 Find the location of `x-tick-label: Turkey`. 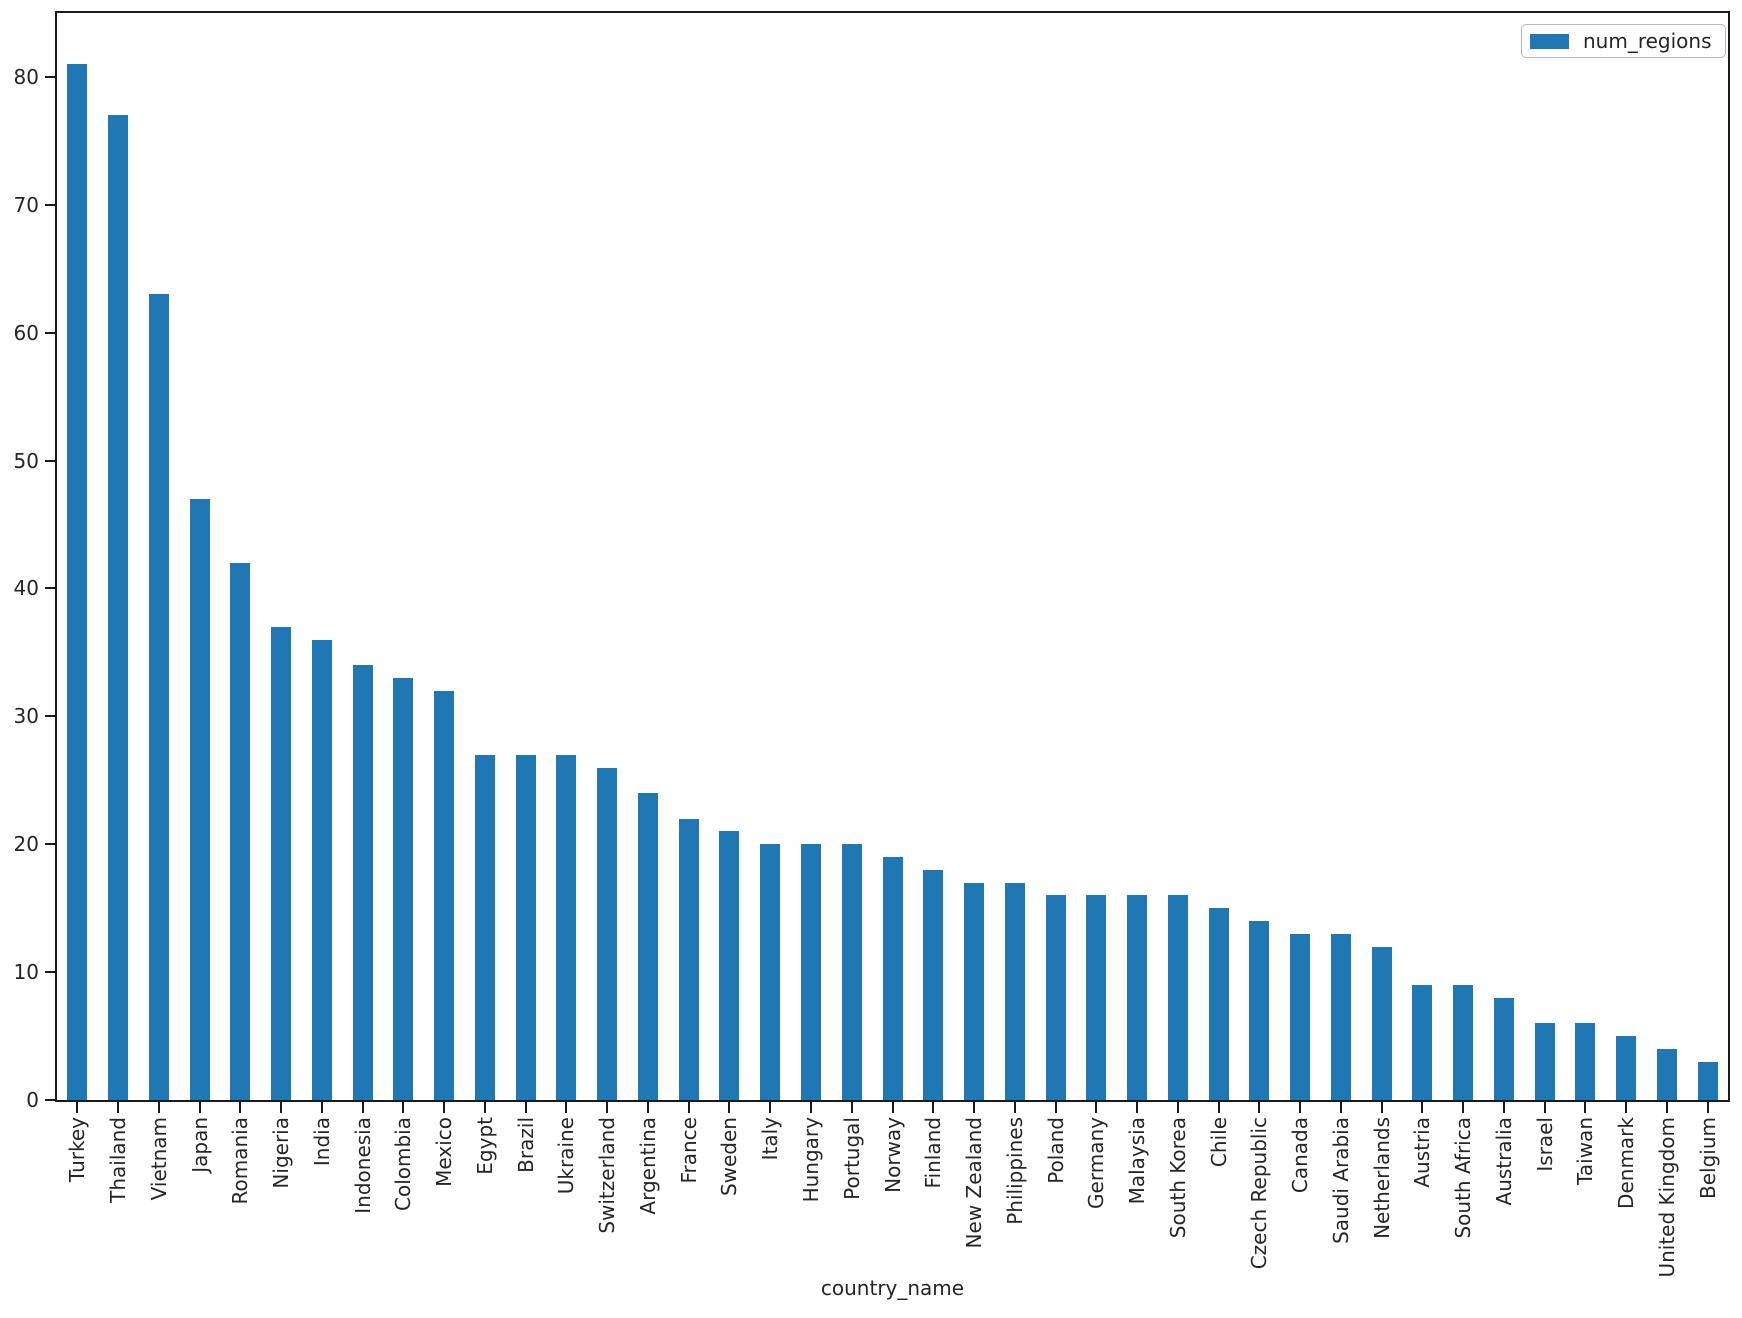

x-tick-label: Turkey is located at coordinates (77, 1150).